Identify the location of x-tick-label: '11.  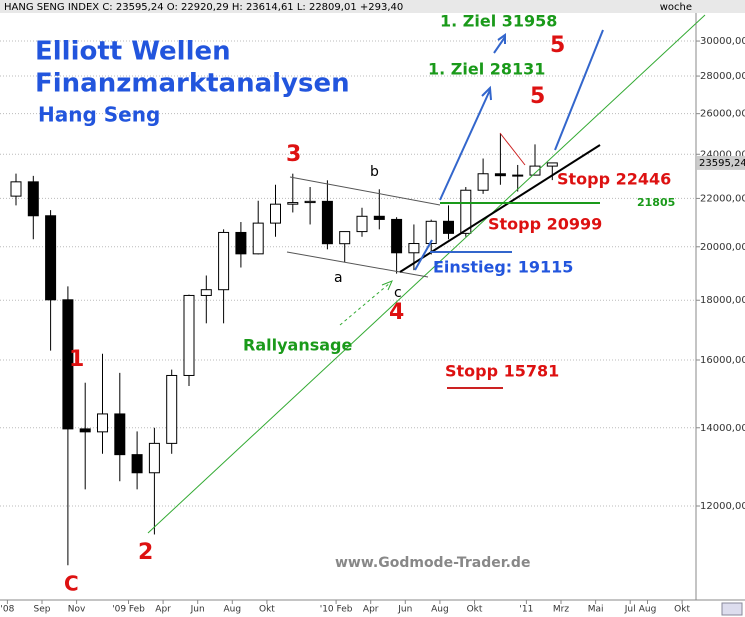
(526, 610).